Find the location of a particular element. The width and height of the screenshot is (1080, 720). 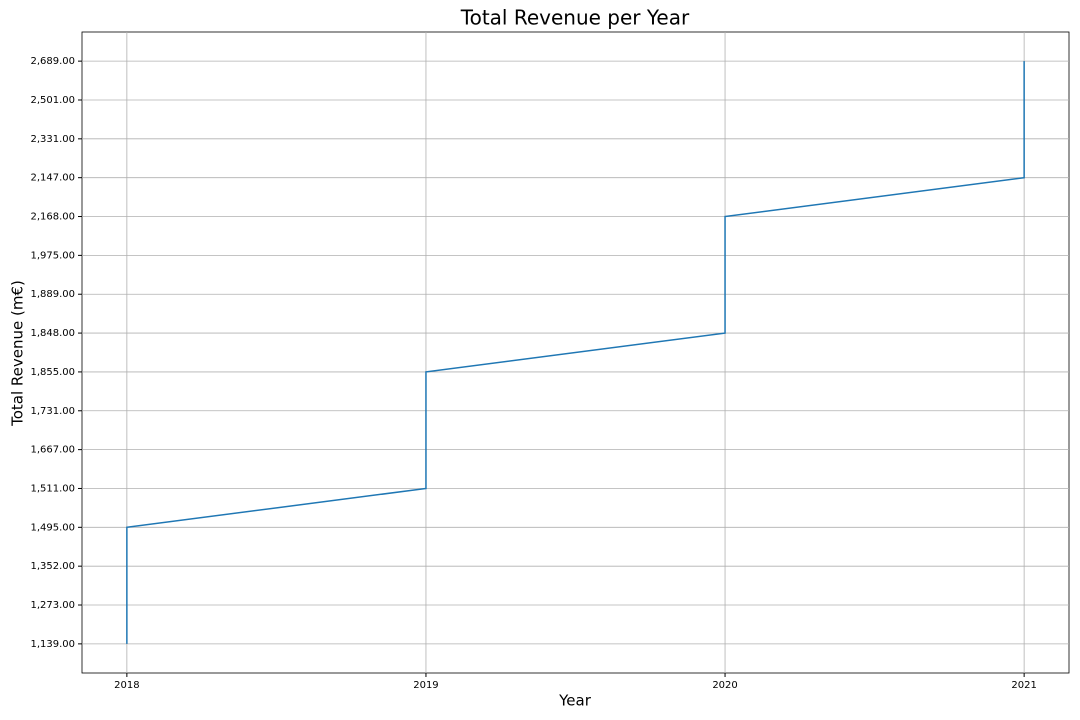

x-tick-label: 2019 is located at coordinates (425, 685).